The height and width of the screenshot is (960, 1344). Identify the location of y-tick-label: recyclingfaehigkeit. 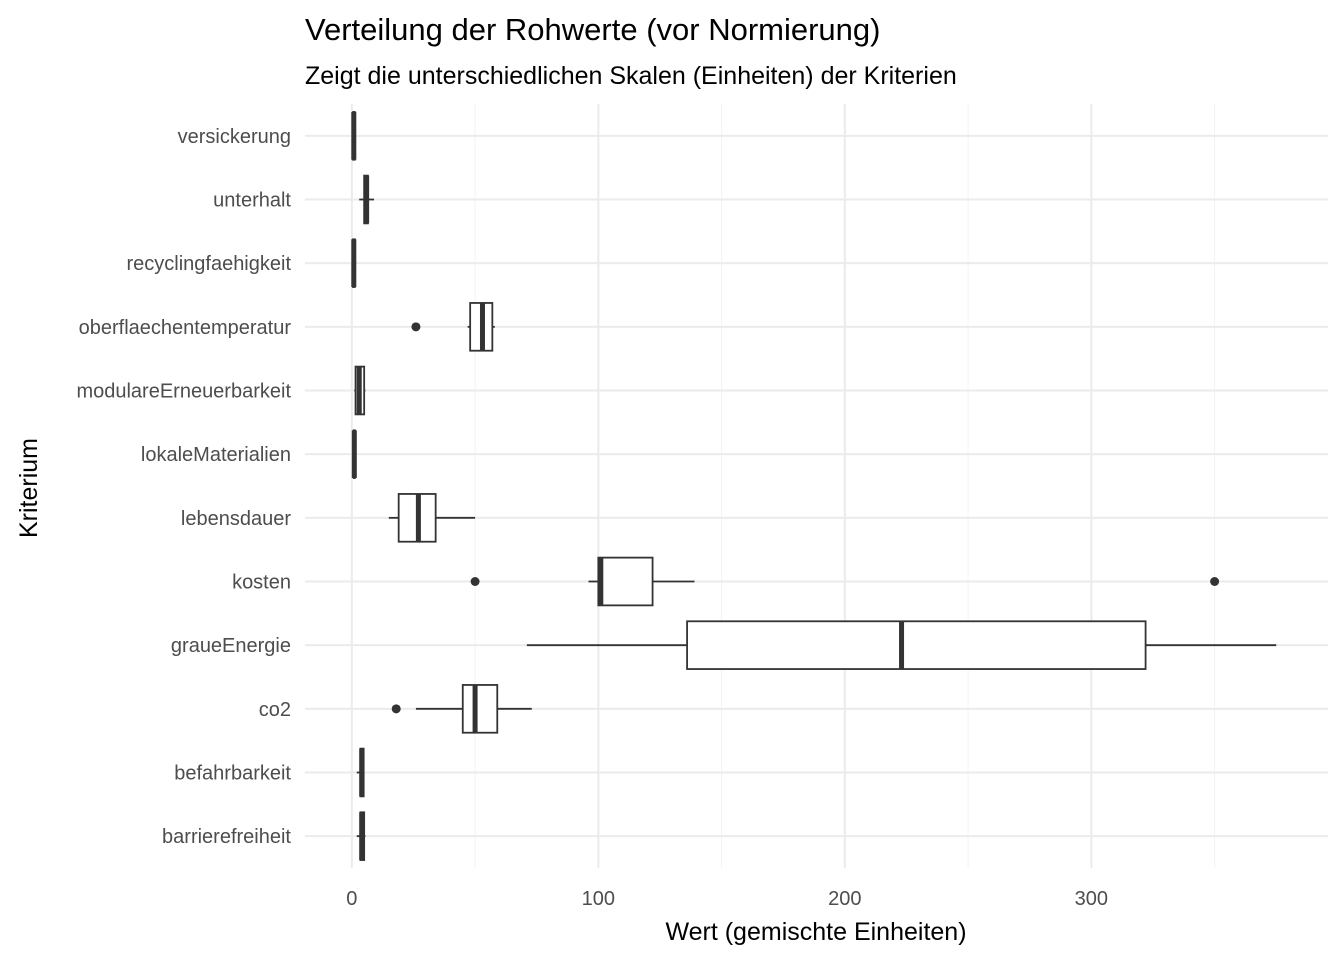
(208, 264).